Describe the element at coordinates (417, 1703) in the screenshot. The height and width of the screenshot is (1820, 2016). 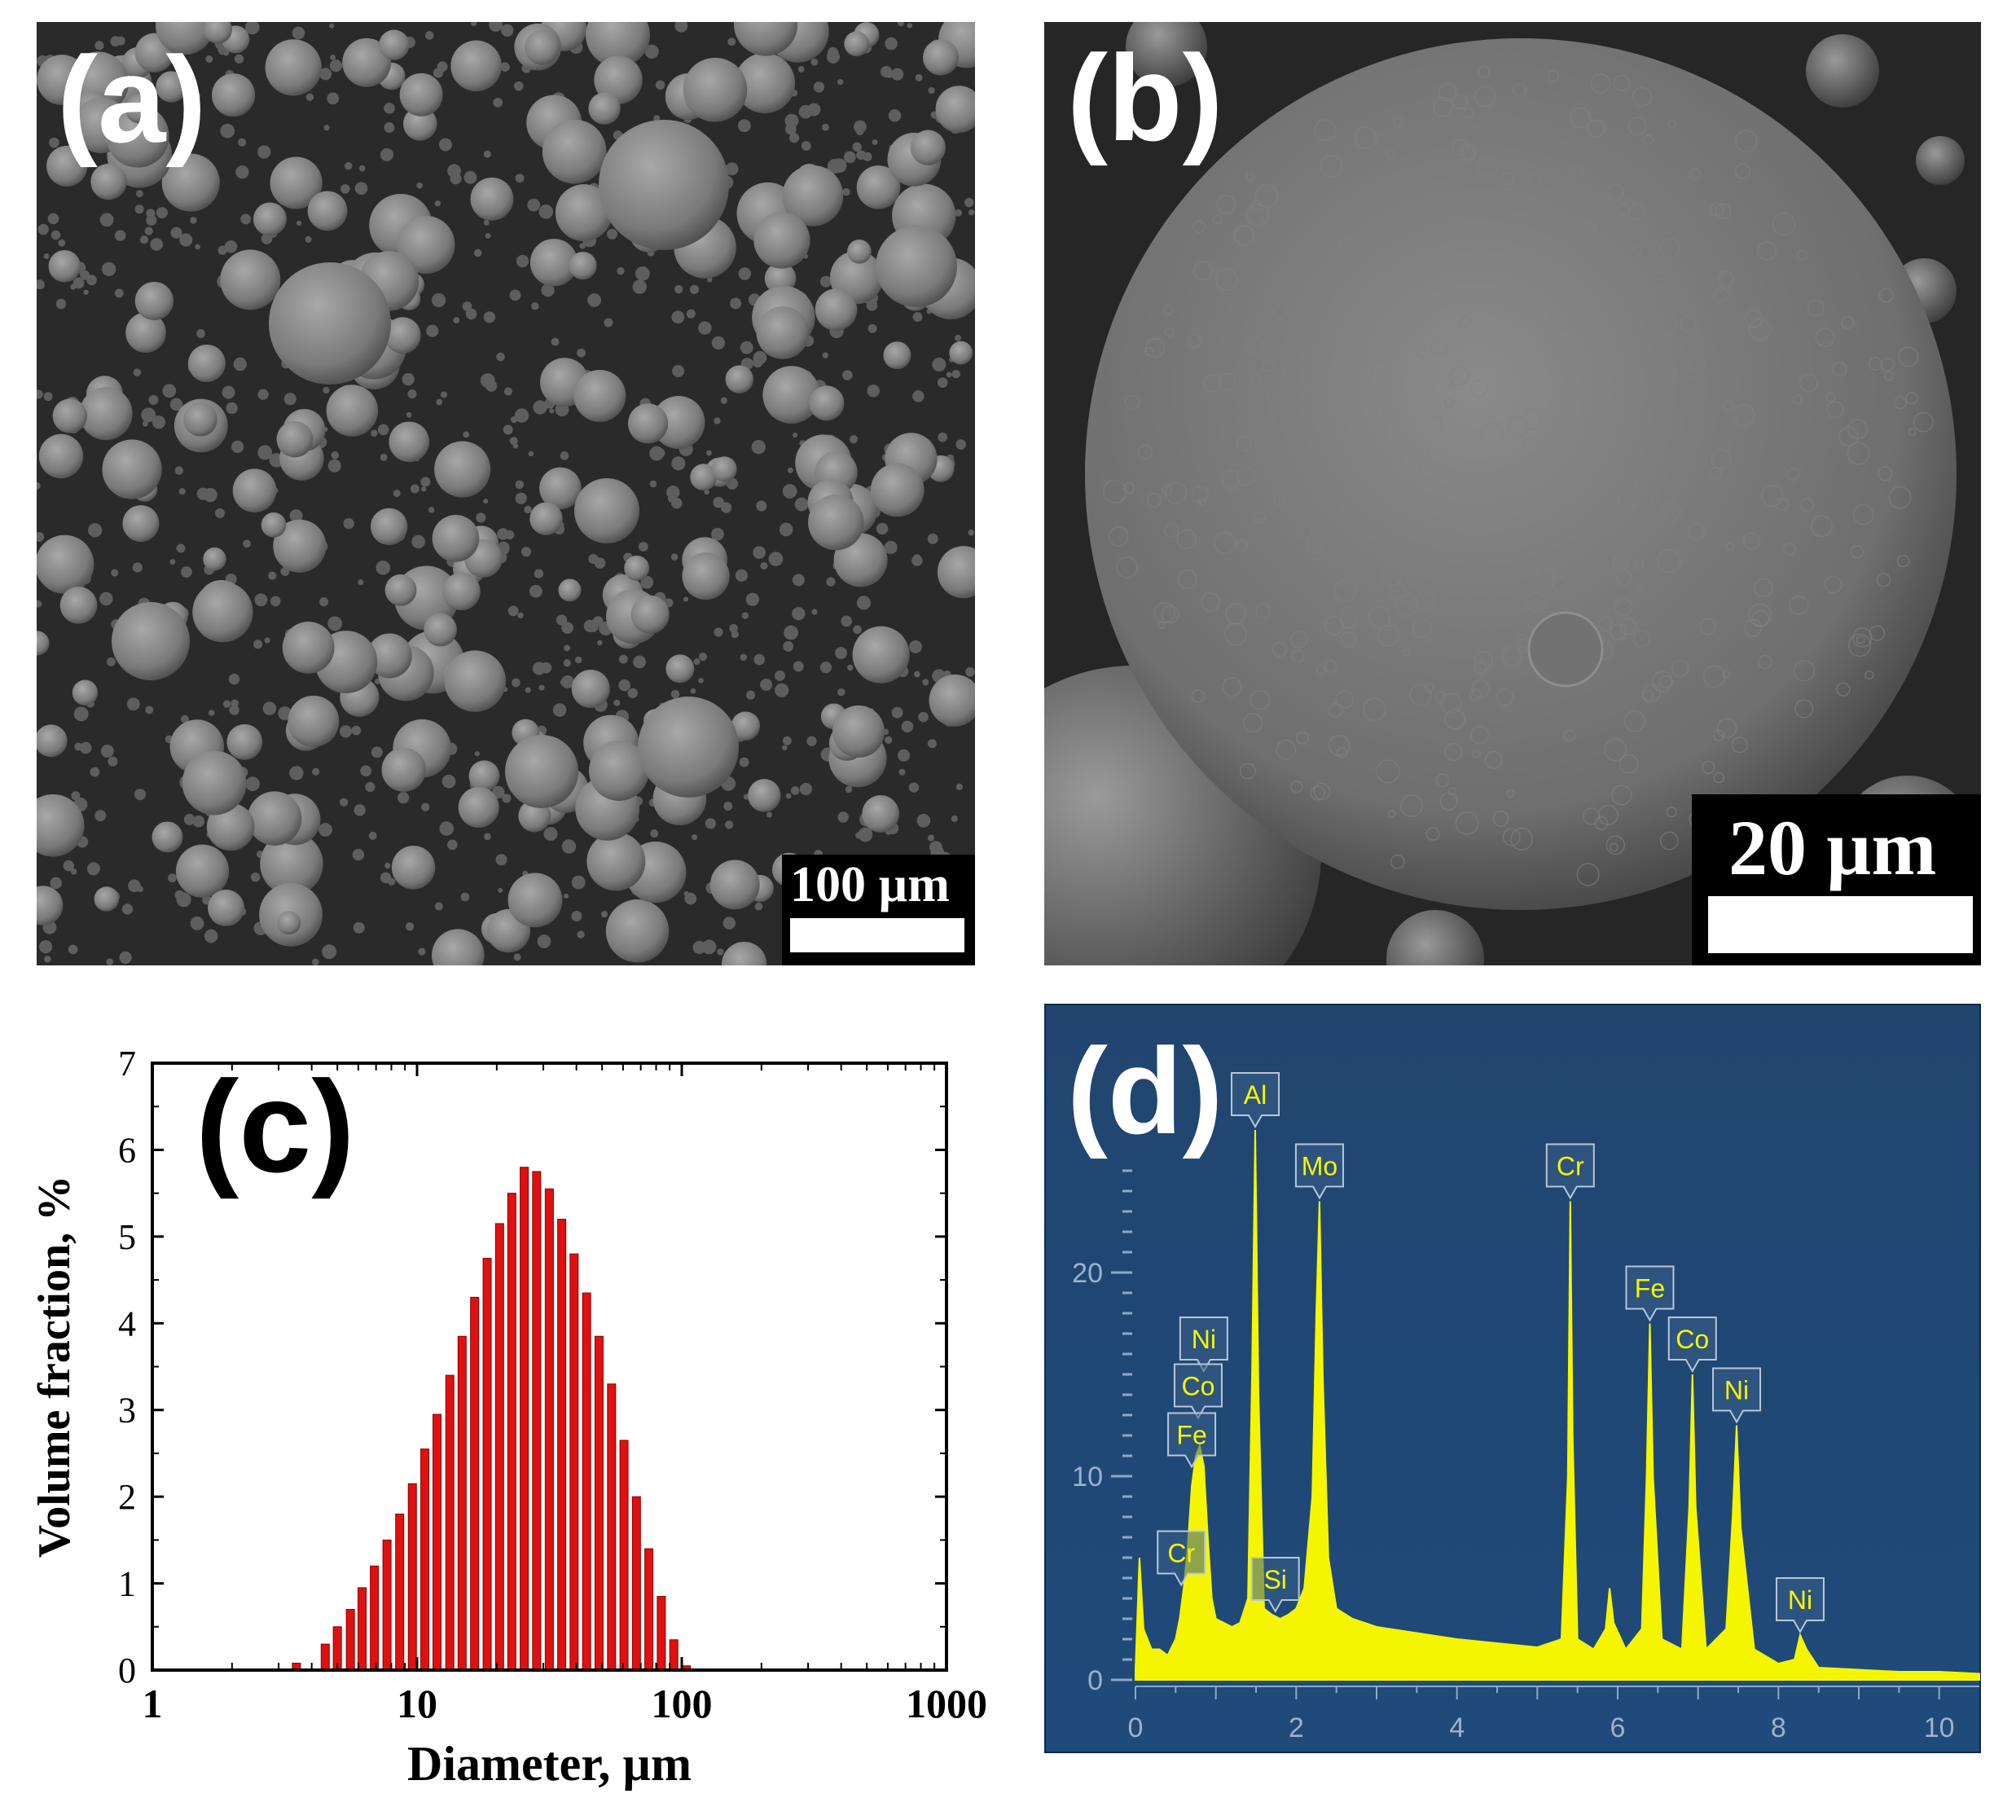
I see `x-tick-label-10: 10` at that location.